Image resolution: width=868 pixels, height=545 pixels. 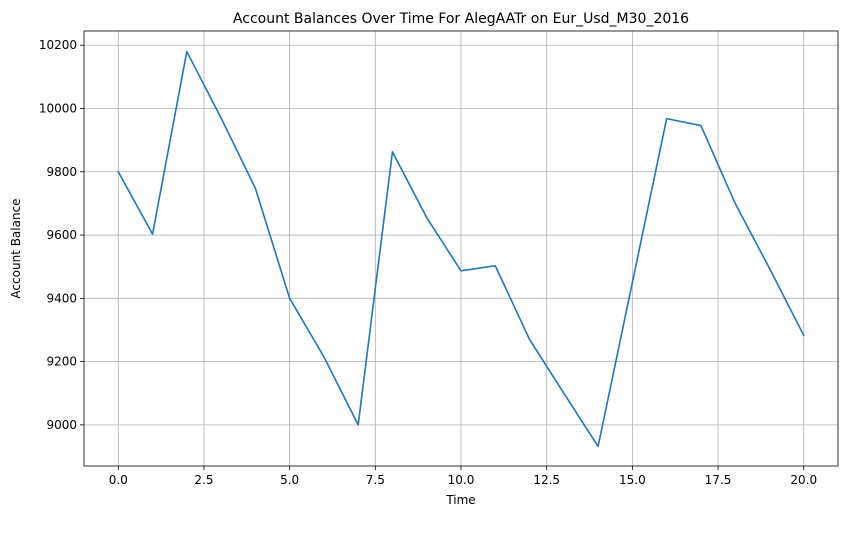 What do you see at coordinates (718, 480) in the screenshot?
I see `x-tick-label: 17.5` at bounding box center [718, 480].